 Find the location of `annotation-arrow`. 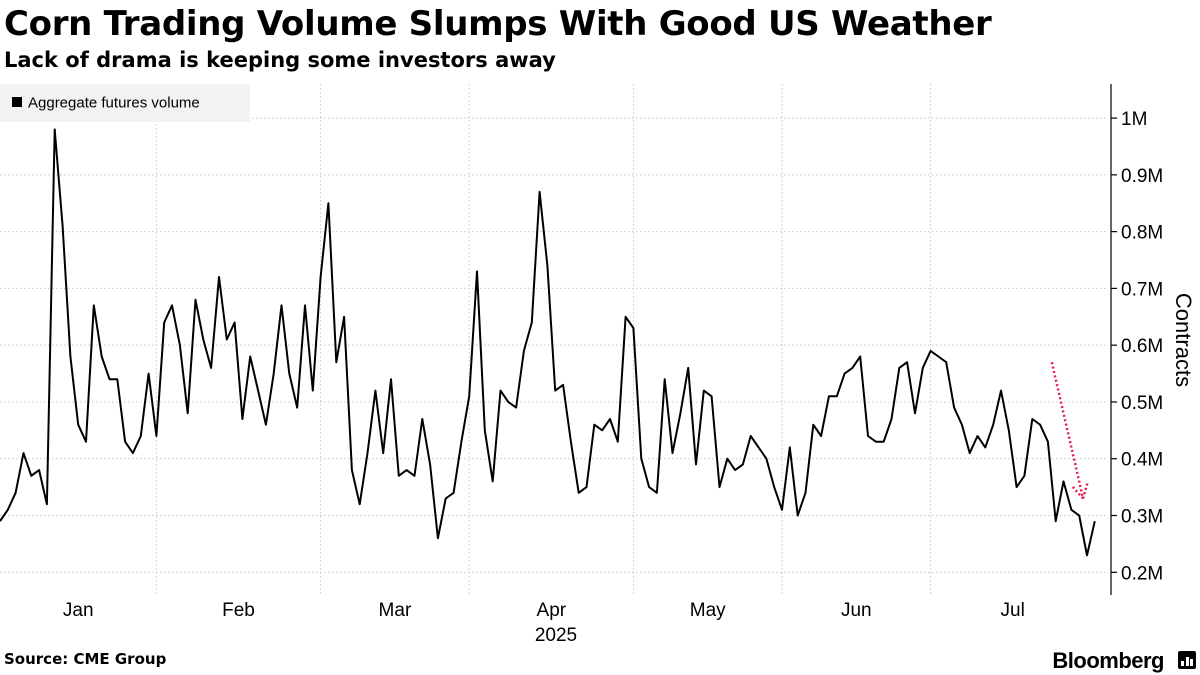

annotation-arrow is located at coordinates (1069, 430).